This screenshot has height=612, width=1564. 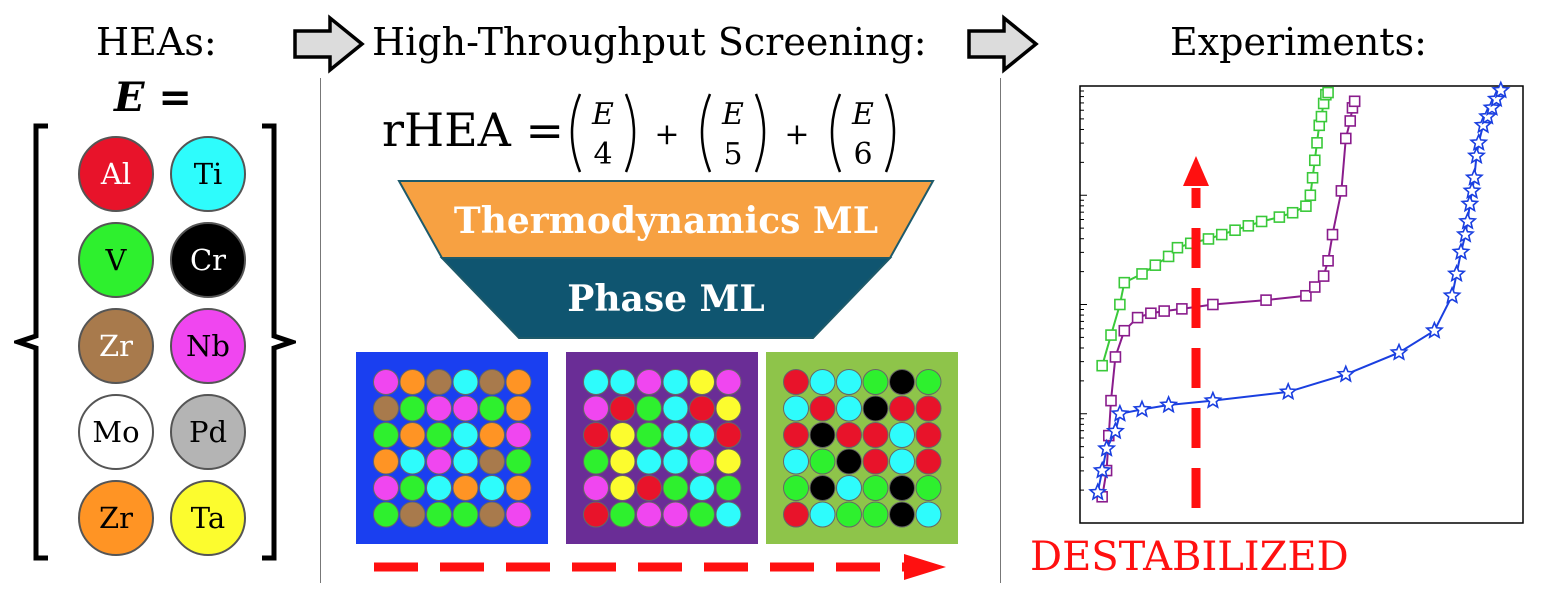 I want to click on element-pd: Pd, so click(x=208, y=432).